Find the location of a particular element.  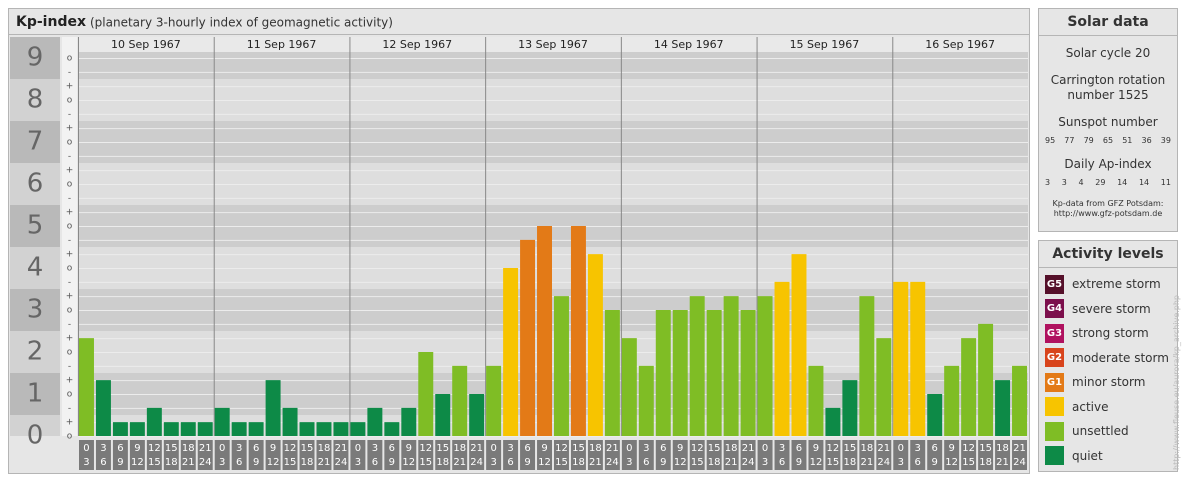

day-label: 15 Sep 1967 is located at coordinates (825, 44).